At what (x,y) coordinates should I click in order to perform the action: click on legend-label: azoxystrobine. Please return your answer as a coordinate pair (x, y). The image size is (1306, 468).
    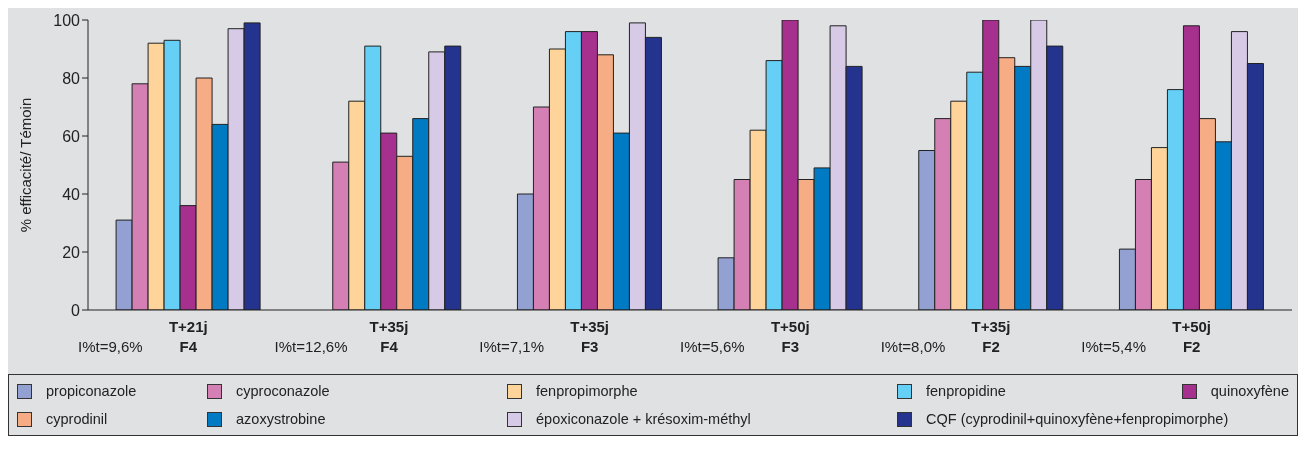
    Looking at the image, I should click on (281, 419).